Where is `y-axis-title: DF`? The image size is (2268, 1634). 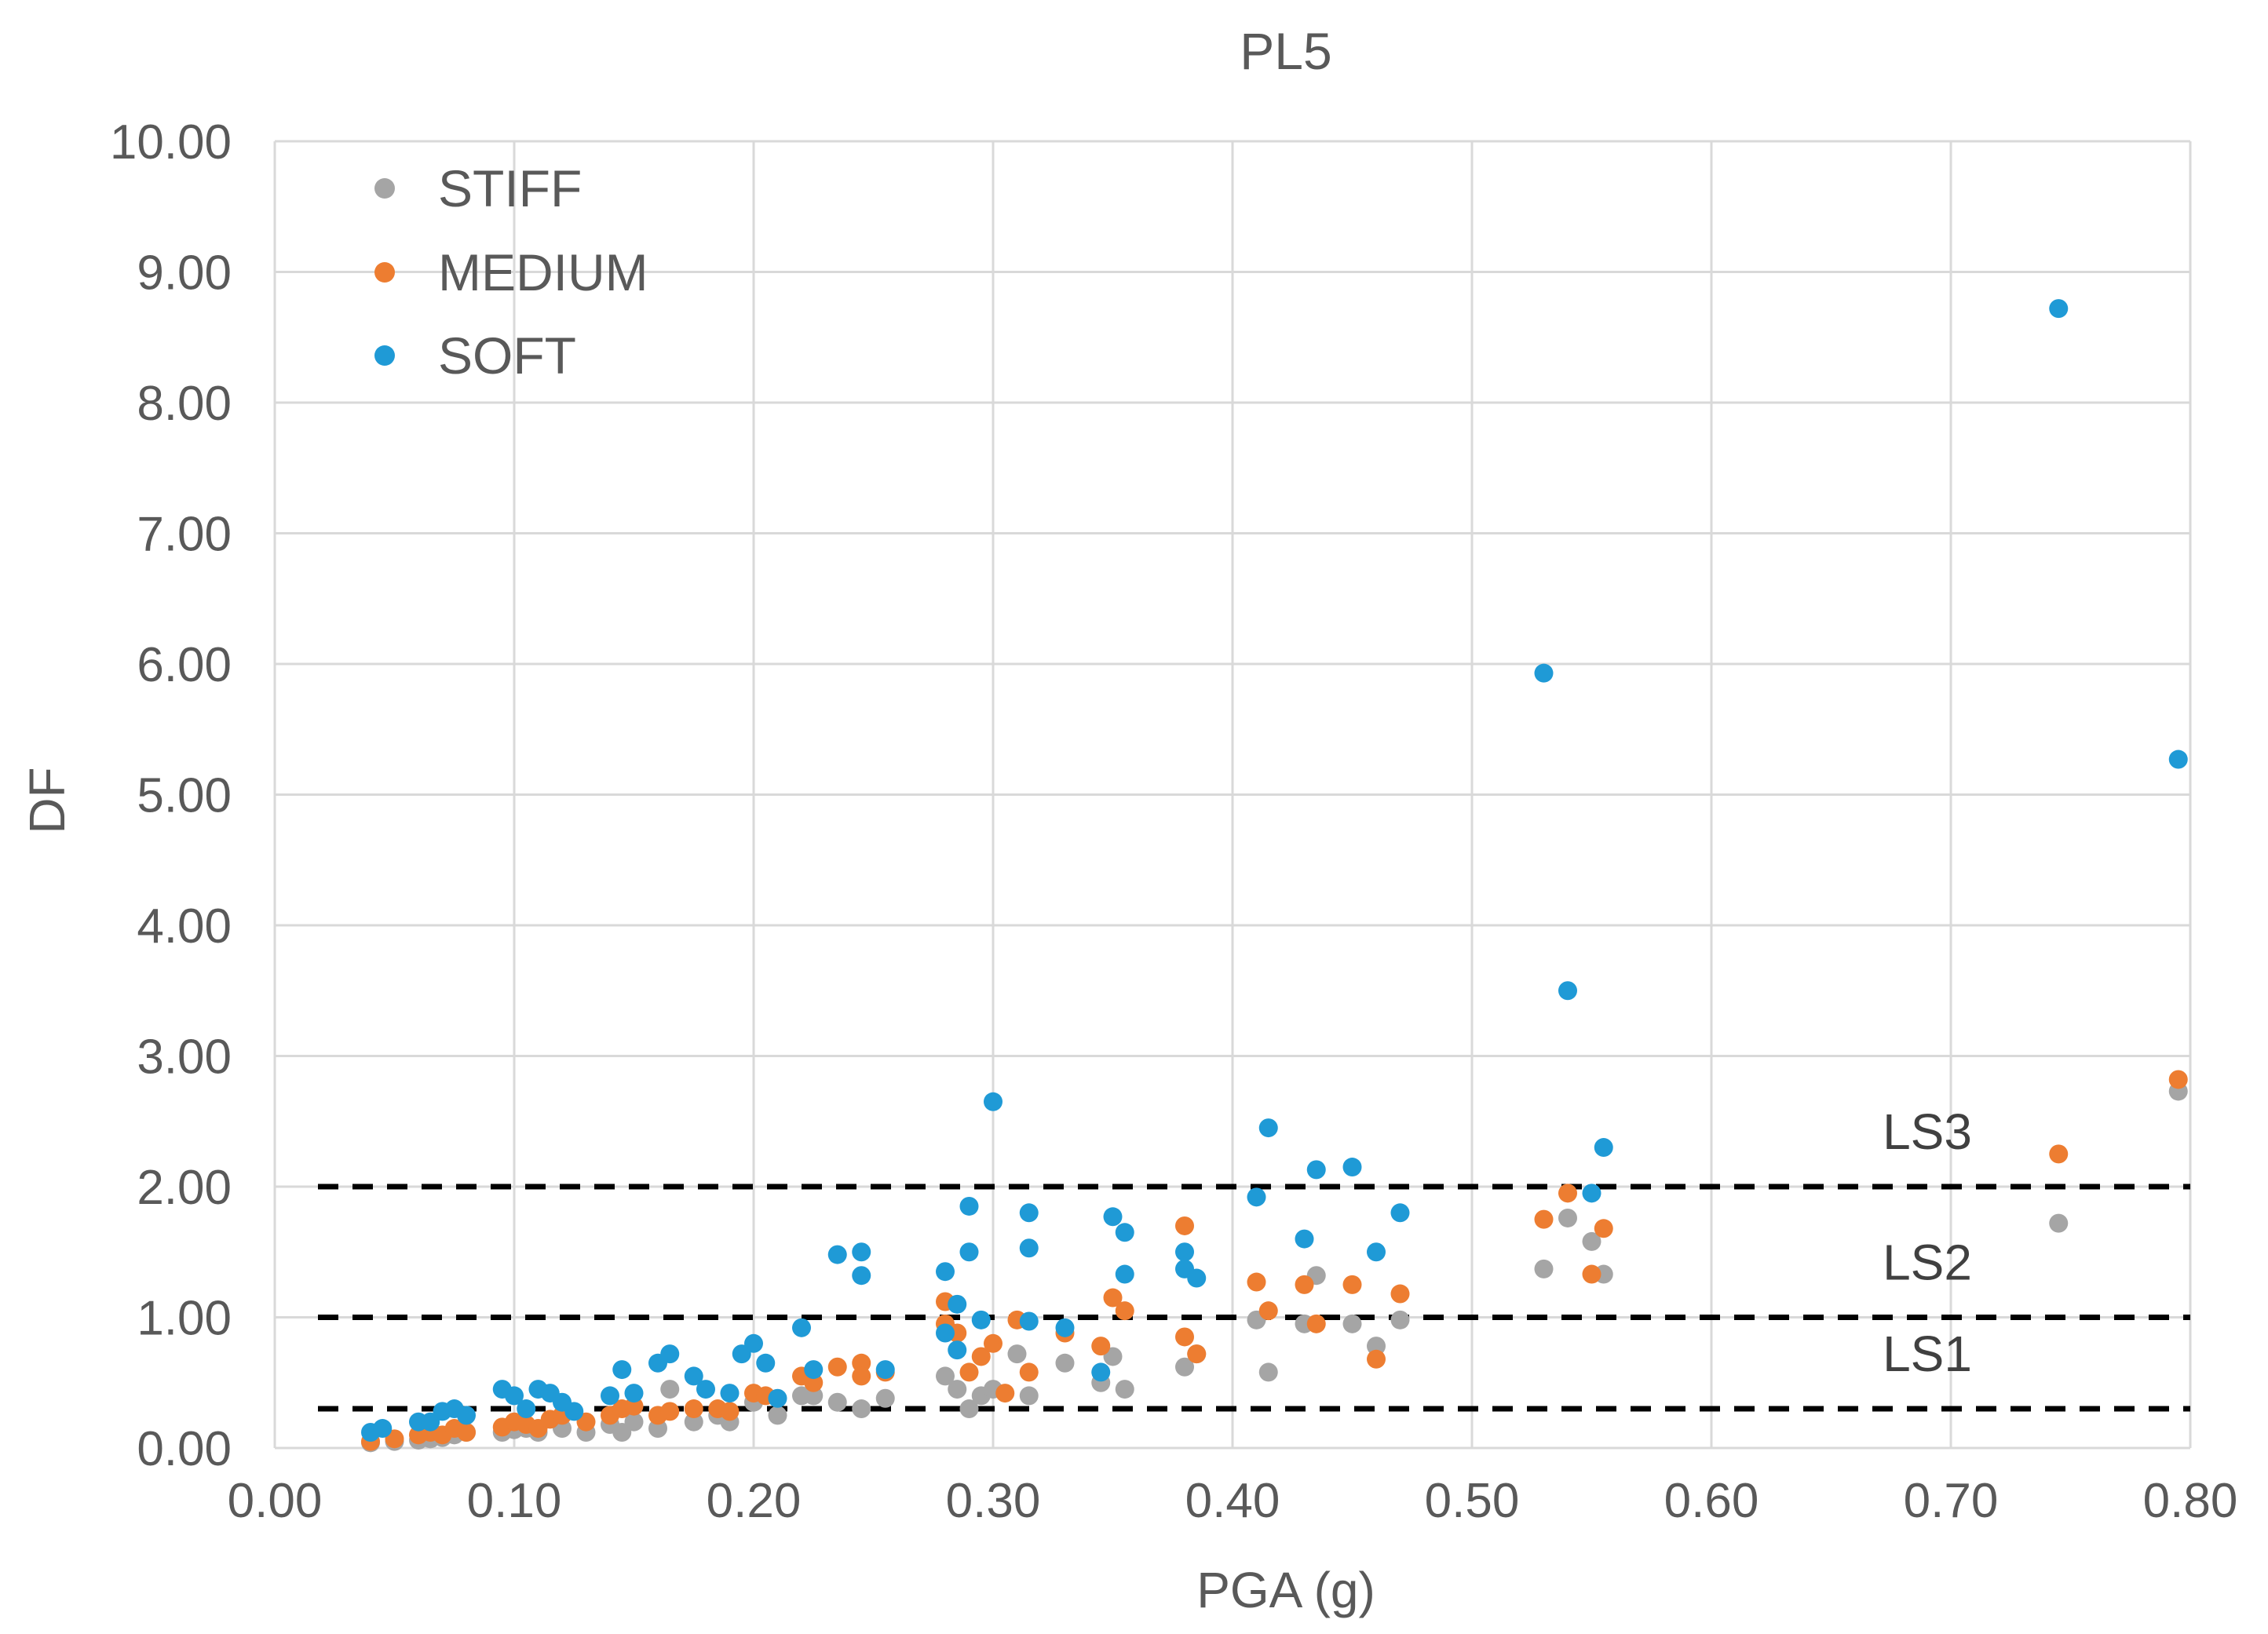
y-axis-title: DF is located at coordinates (47, 800).